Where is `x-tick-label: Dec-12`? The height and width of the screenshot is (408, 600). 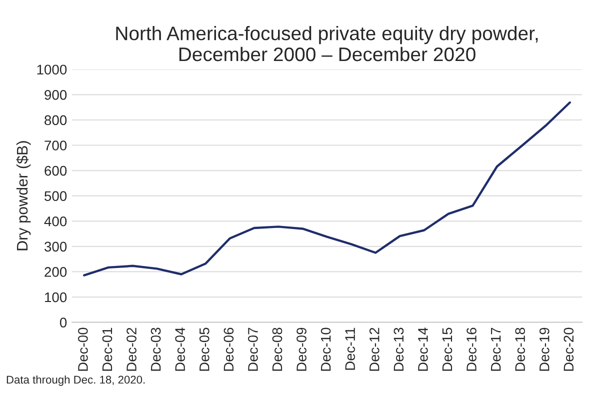 x-tick-label: Dec-12 is located at coordinates (374, 349).